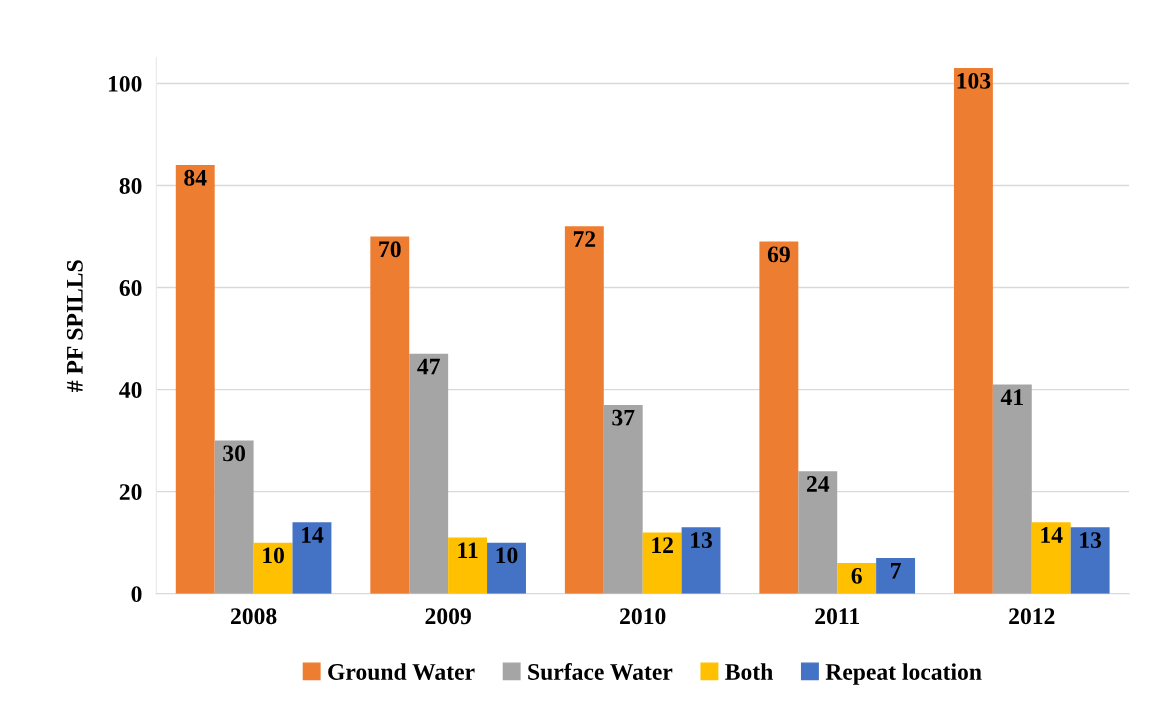 This screenshot has width=1158, height=724. I want to click on data-label: 72, so click(584, 239).